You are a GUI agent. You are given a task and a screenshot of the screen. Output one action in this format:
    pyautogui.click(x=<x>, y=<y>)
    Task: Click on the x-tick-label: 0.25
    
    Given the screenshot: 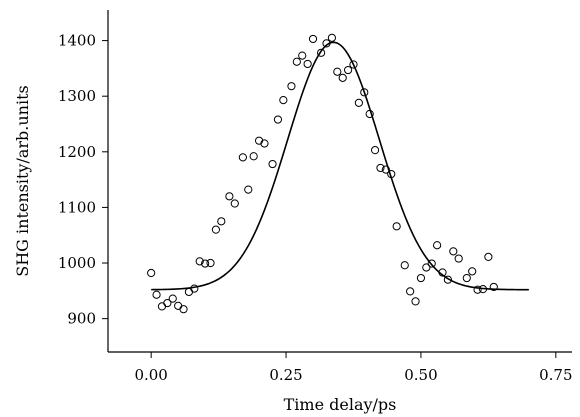 What is the action you would take?
    pyautogui.click(x=285, y=375)
    